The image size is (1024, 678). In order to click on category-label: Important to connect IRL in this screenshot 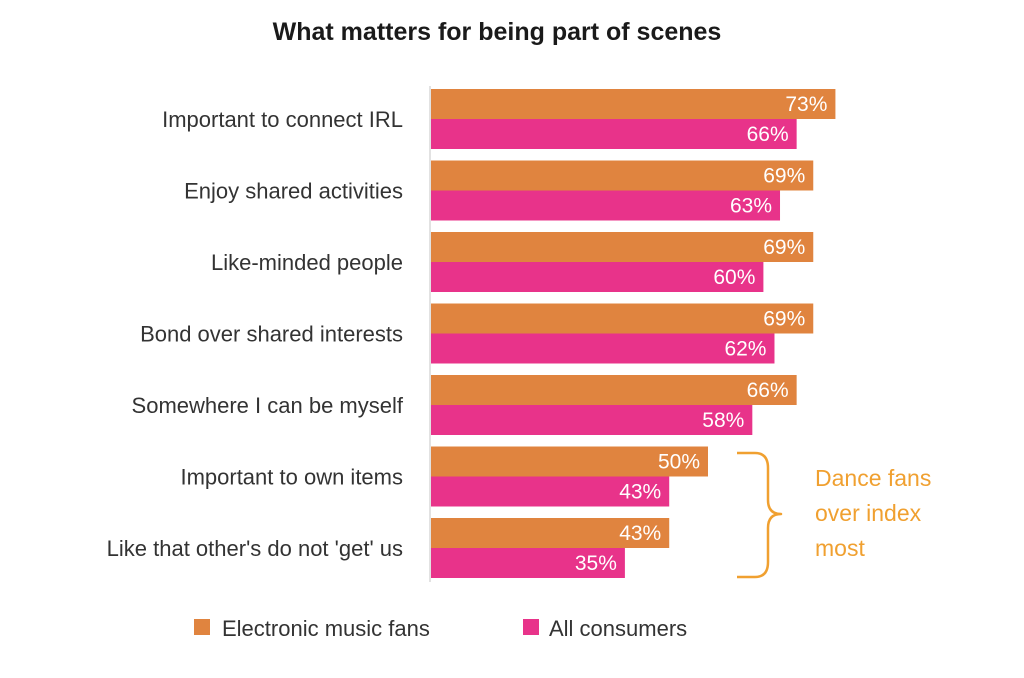, I will do `click(282, 119)`.